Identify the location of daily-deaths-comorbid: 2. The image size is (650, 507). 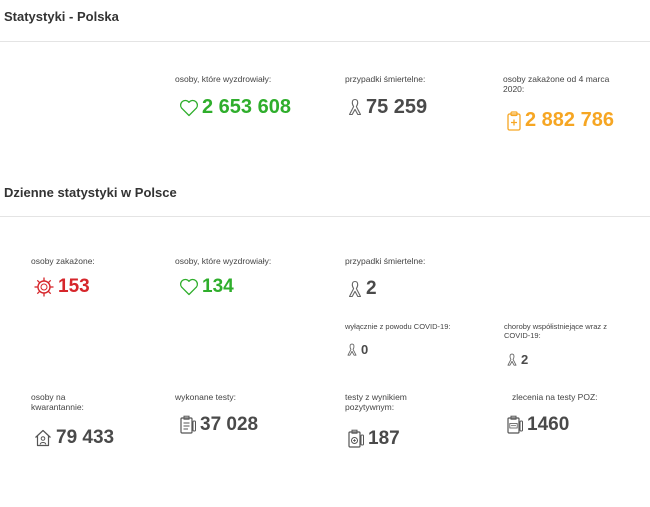
(517, 359).